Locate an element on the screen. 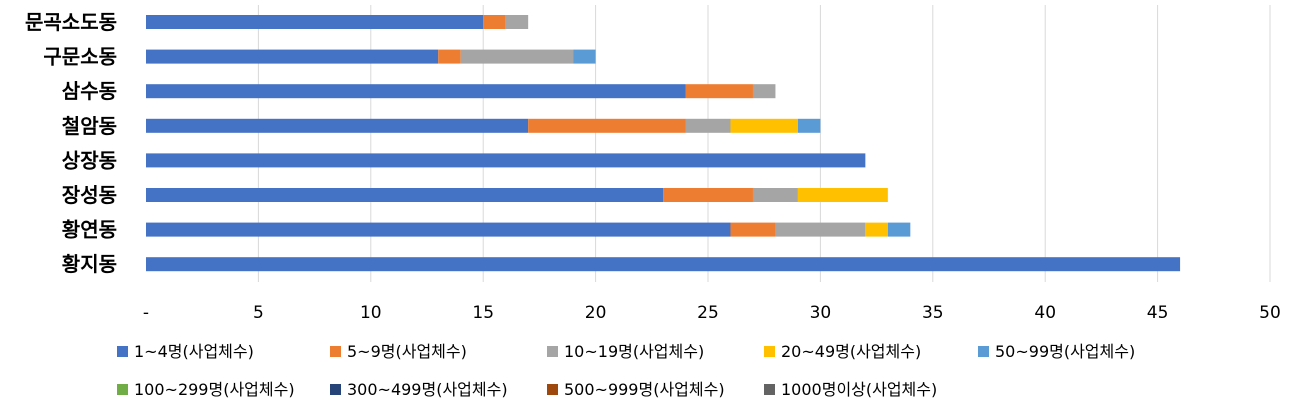 This screenshot has width=1303, height=408. category-label: 장성동 is located at coordinates (89, 195).